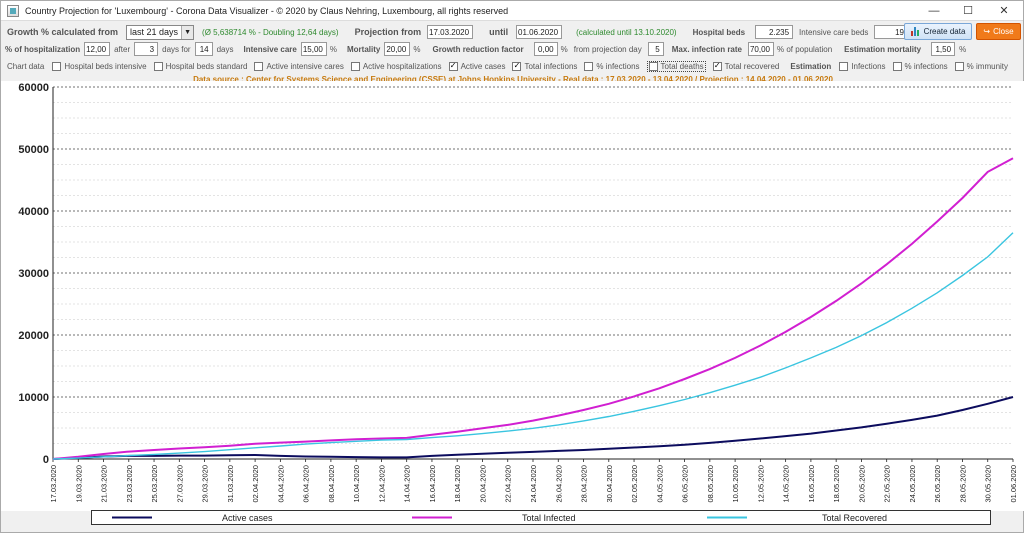 The height and width of the screenshot is (533, 1024). I want to click on days-for-field: 14, so click(203, 49).